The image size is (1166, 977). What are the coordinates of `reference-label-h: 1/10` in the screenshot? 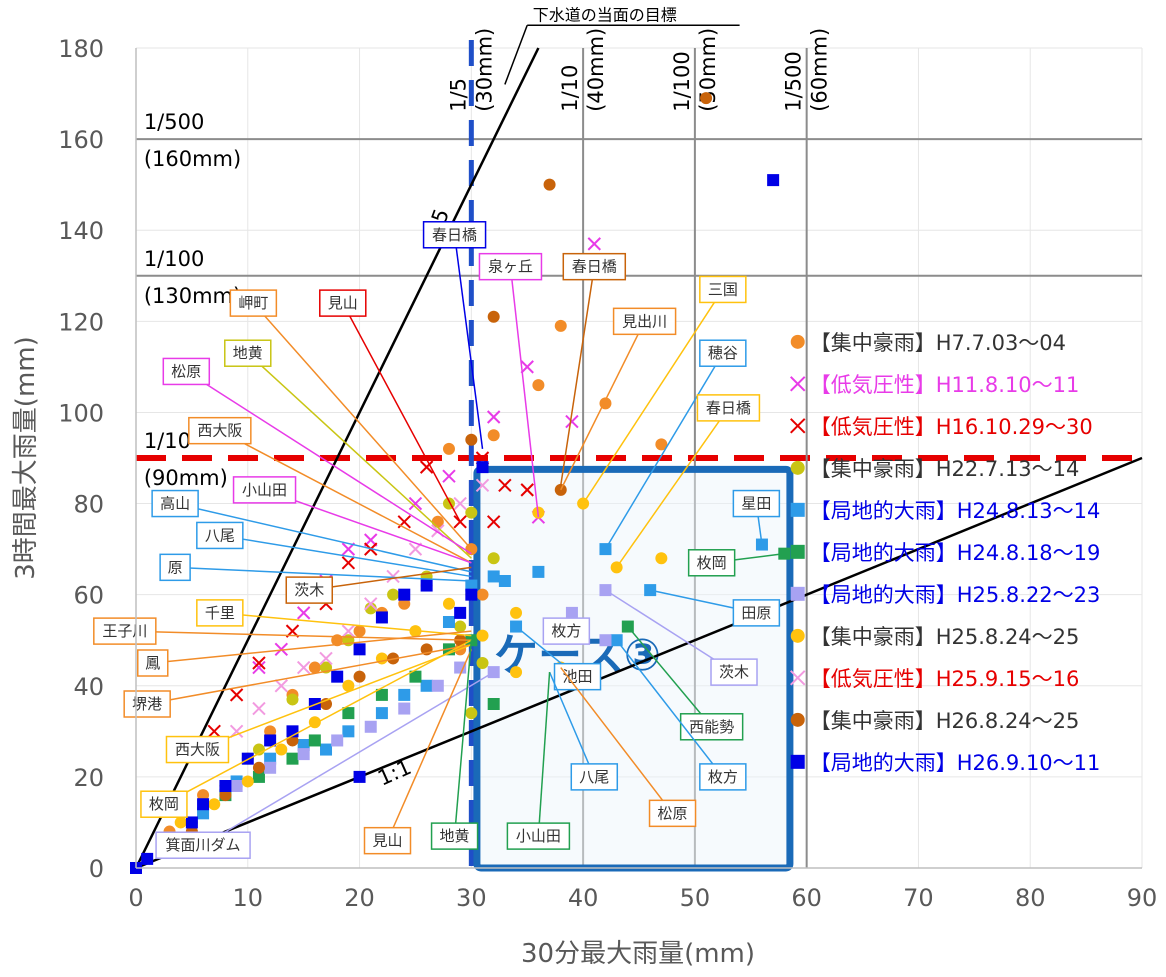 It's located at (167, 441).